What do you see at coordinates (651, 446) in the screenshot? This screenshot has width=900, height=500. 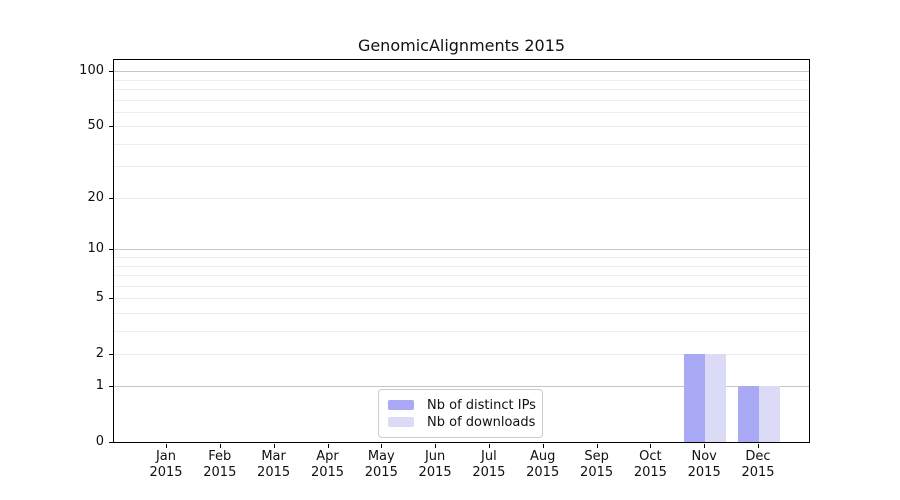 I see `x-tick-oct` at bounding box center [651, 446].